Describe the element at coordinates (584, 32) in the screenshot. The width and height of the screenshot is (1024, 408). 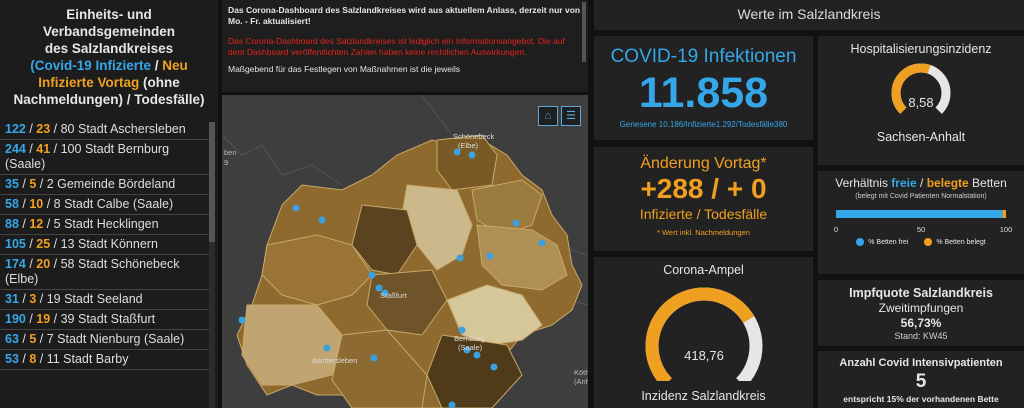
I see `notice-scrollbar` at that location.